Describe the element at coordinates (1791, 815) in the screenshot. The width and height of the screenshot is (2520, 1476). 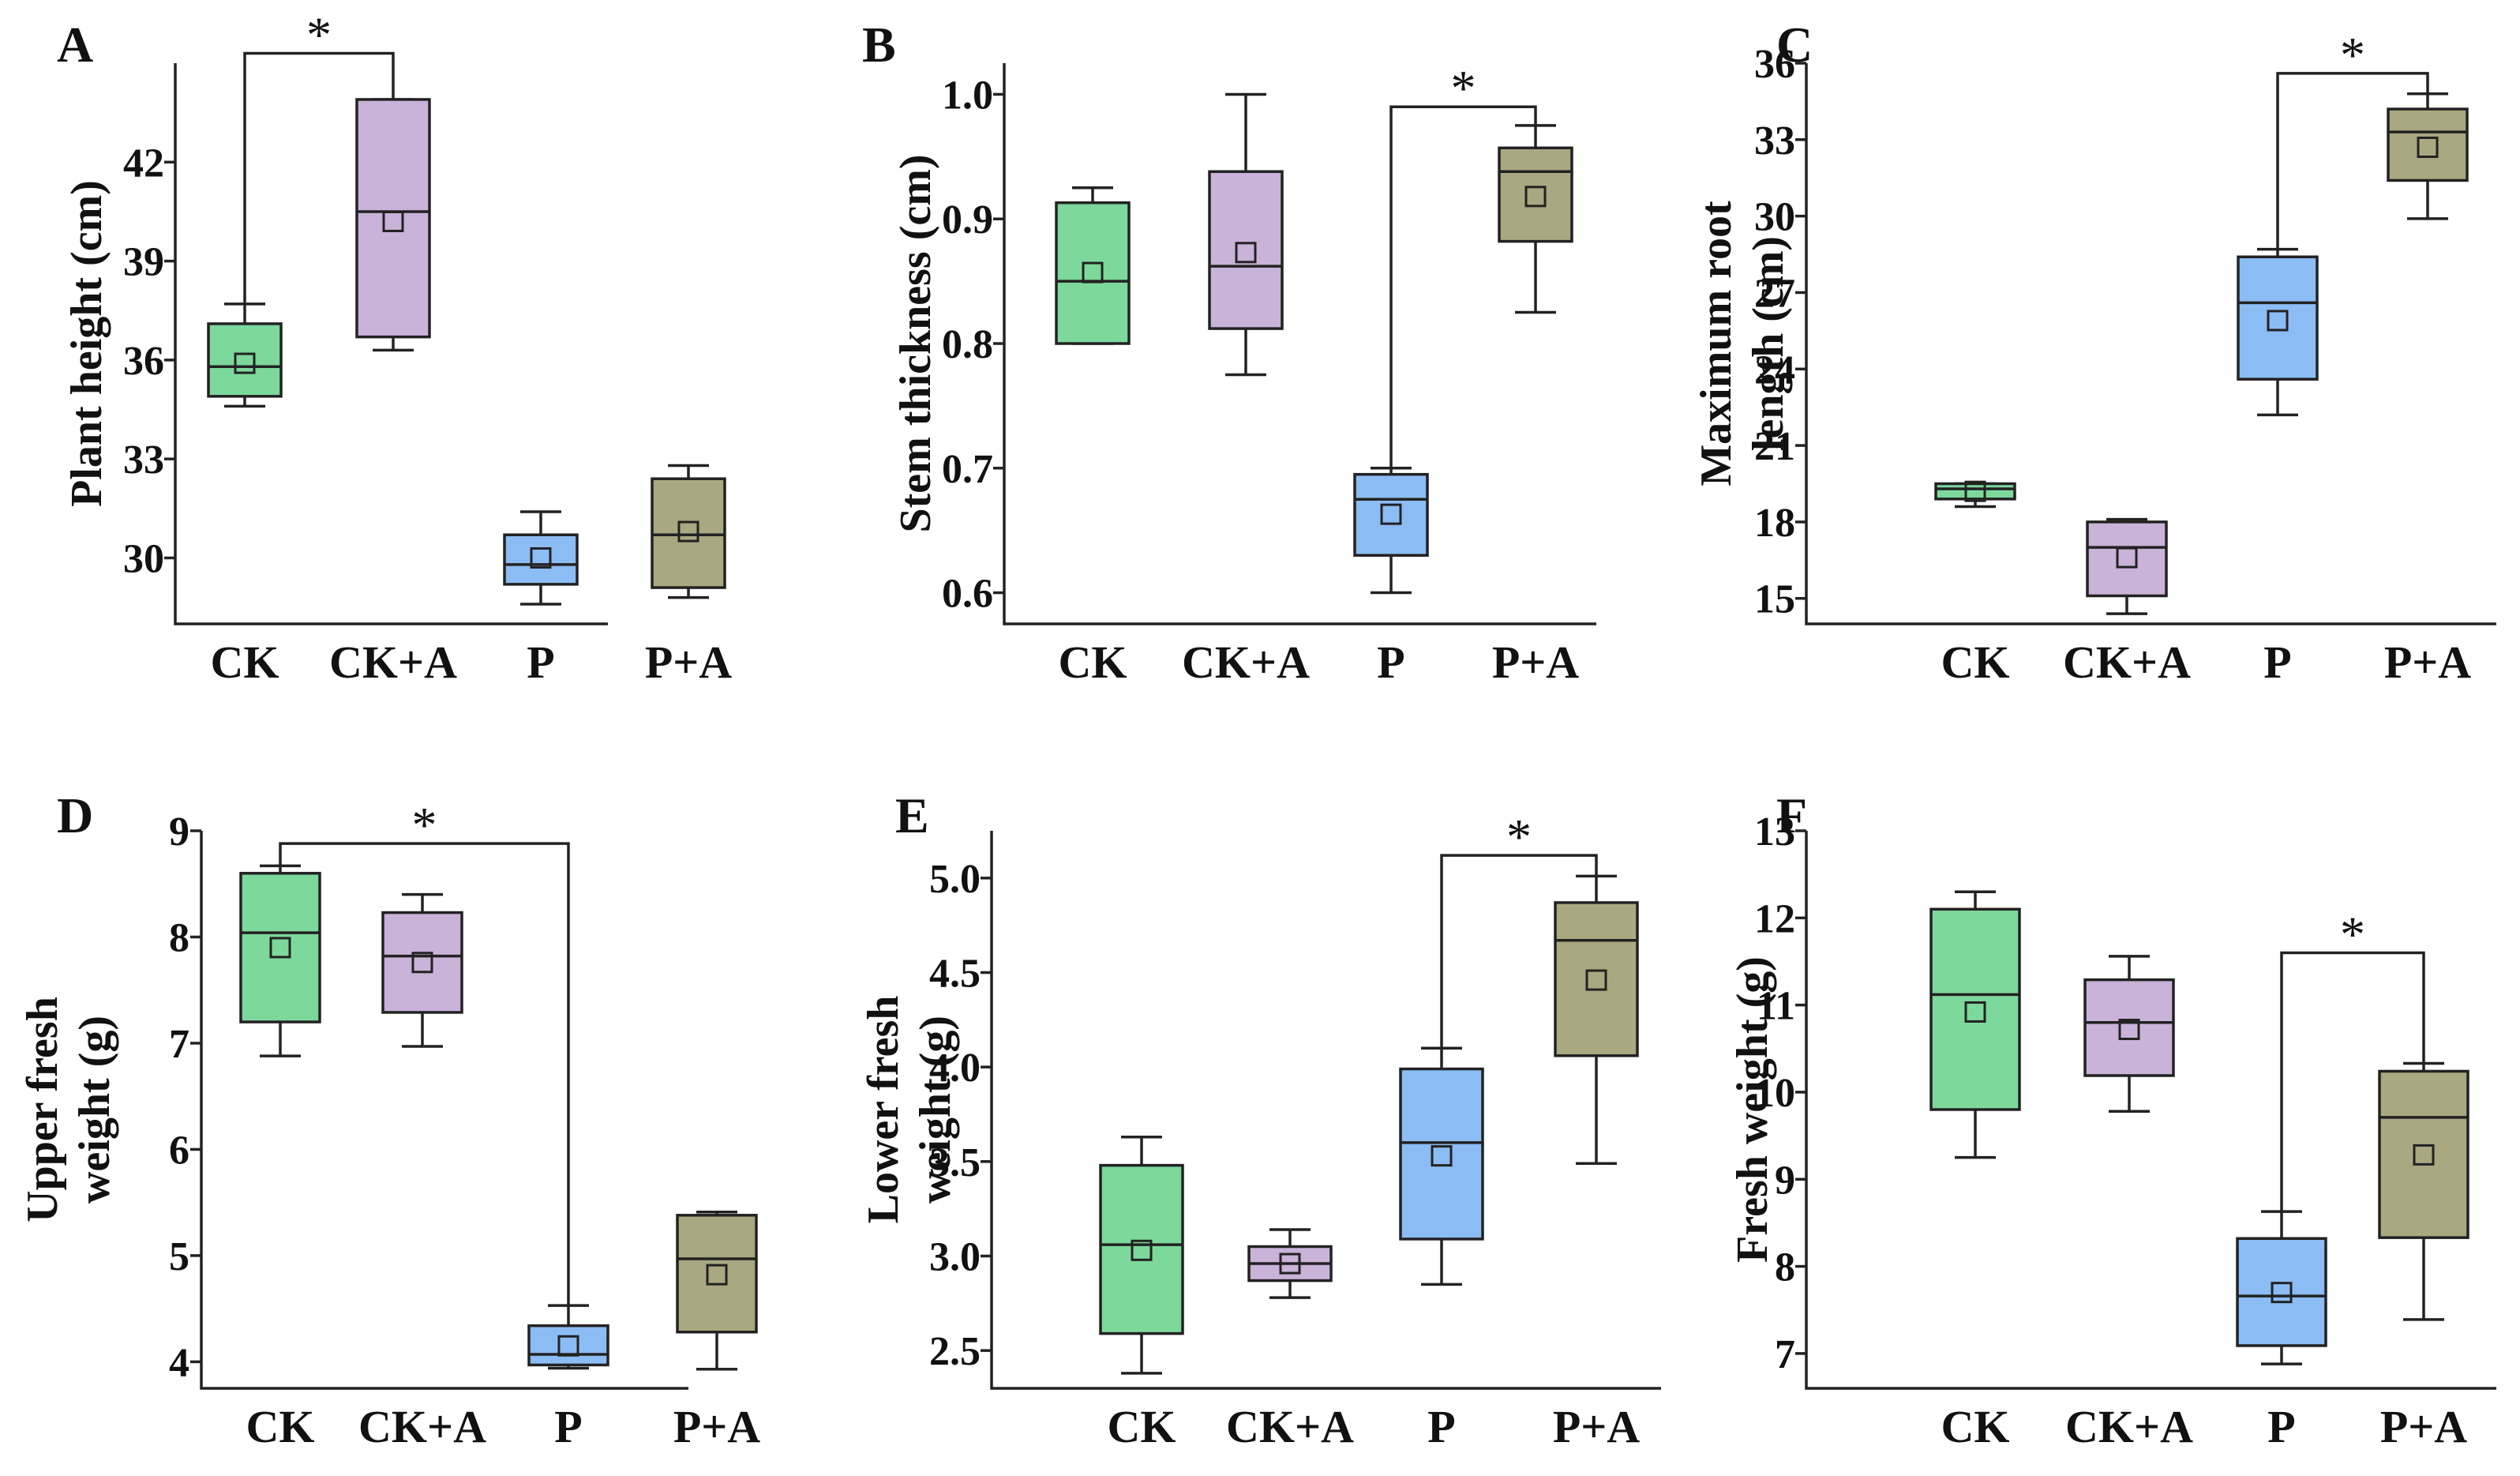
I see `panel-letter: F` at that location.